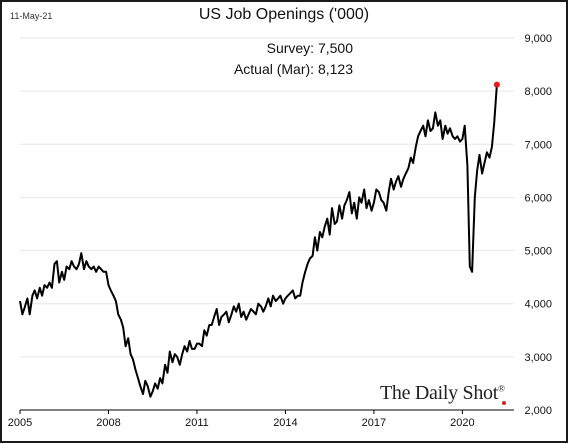  Describe the element at coordinates (538, 145) in the screenshot. I see `y-tick-label: 7,000` at that location.